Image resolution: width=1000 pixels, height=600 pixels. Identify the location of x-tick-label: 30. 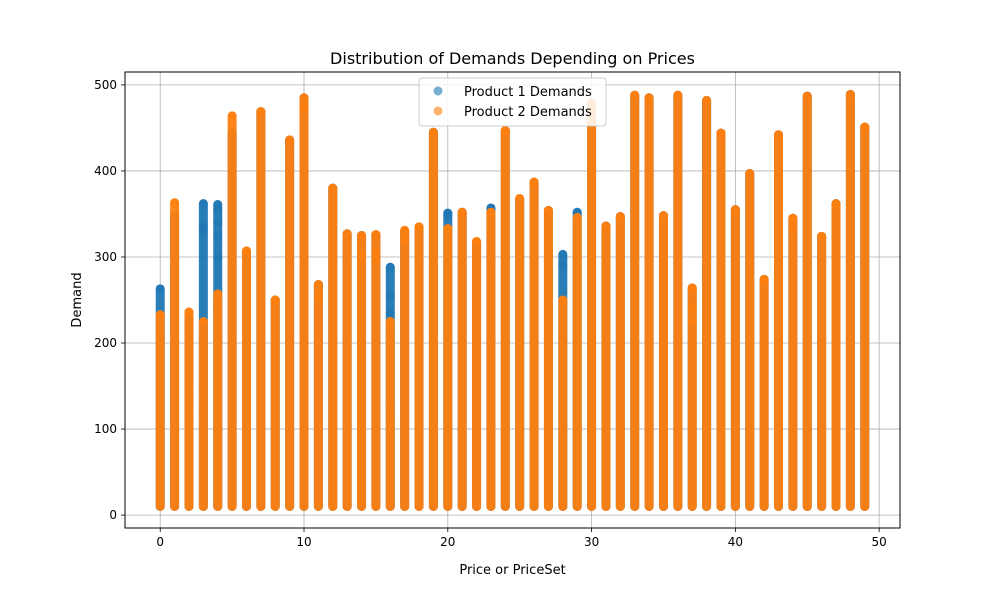
(591, 542).